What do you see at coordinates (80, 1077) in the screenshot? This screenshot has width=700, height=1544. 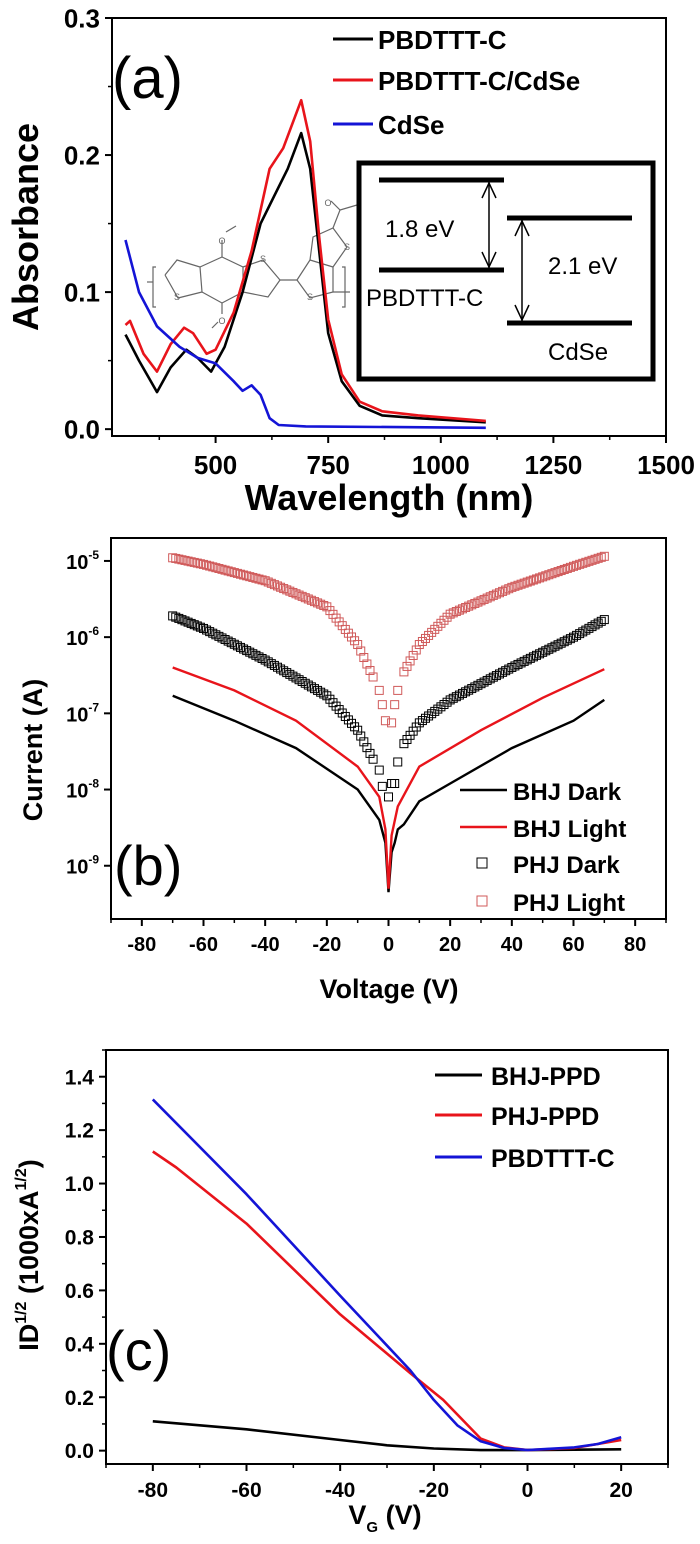 I see `y-tick-label: 1.4` at bounding box center [80, 1077].